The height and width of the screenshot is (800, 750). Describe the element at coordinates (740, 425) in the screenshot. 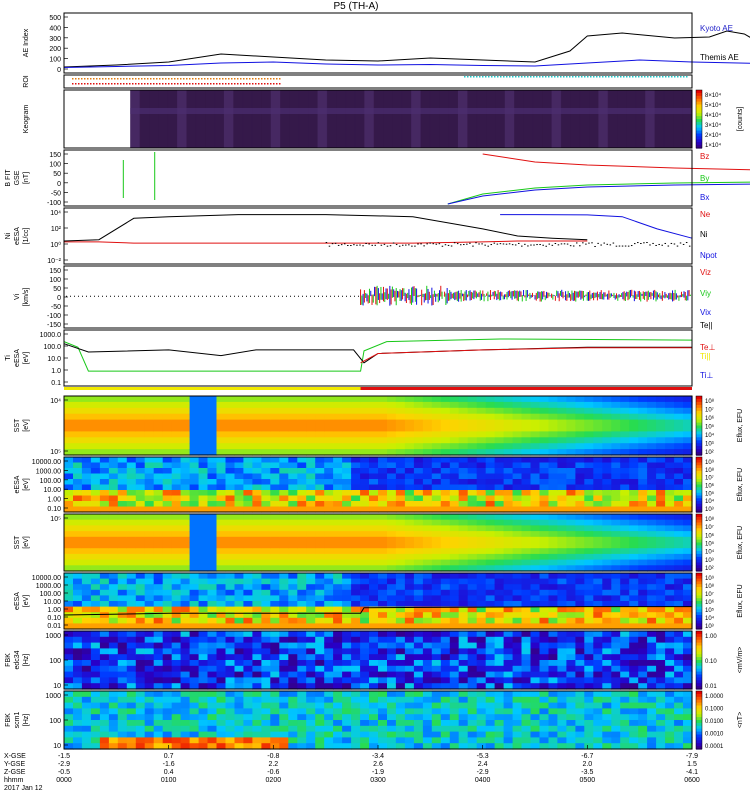

I see `colorbar-label: Eflux, EFU` at that location.